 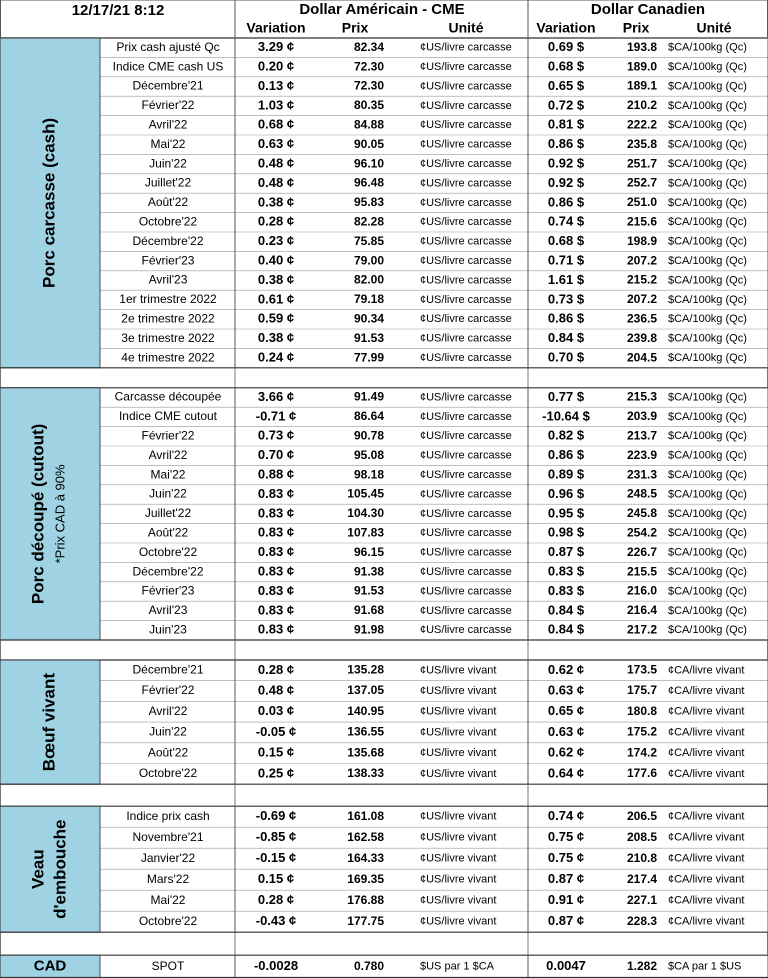 What do you see at coordinates (168, 629) in the screenshot?
I see `row-label: Juin'23` at bounding box center [168, 629].